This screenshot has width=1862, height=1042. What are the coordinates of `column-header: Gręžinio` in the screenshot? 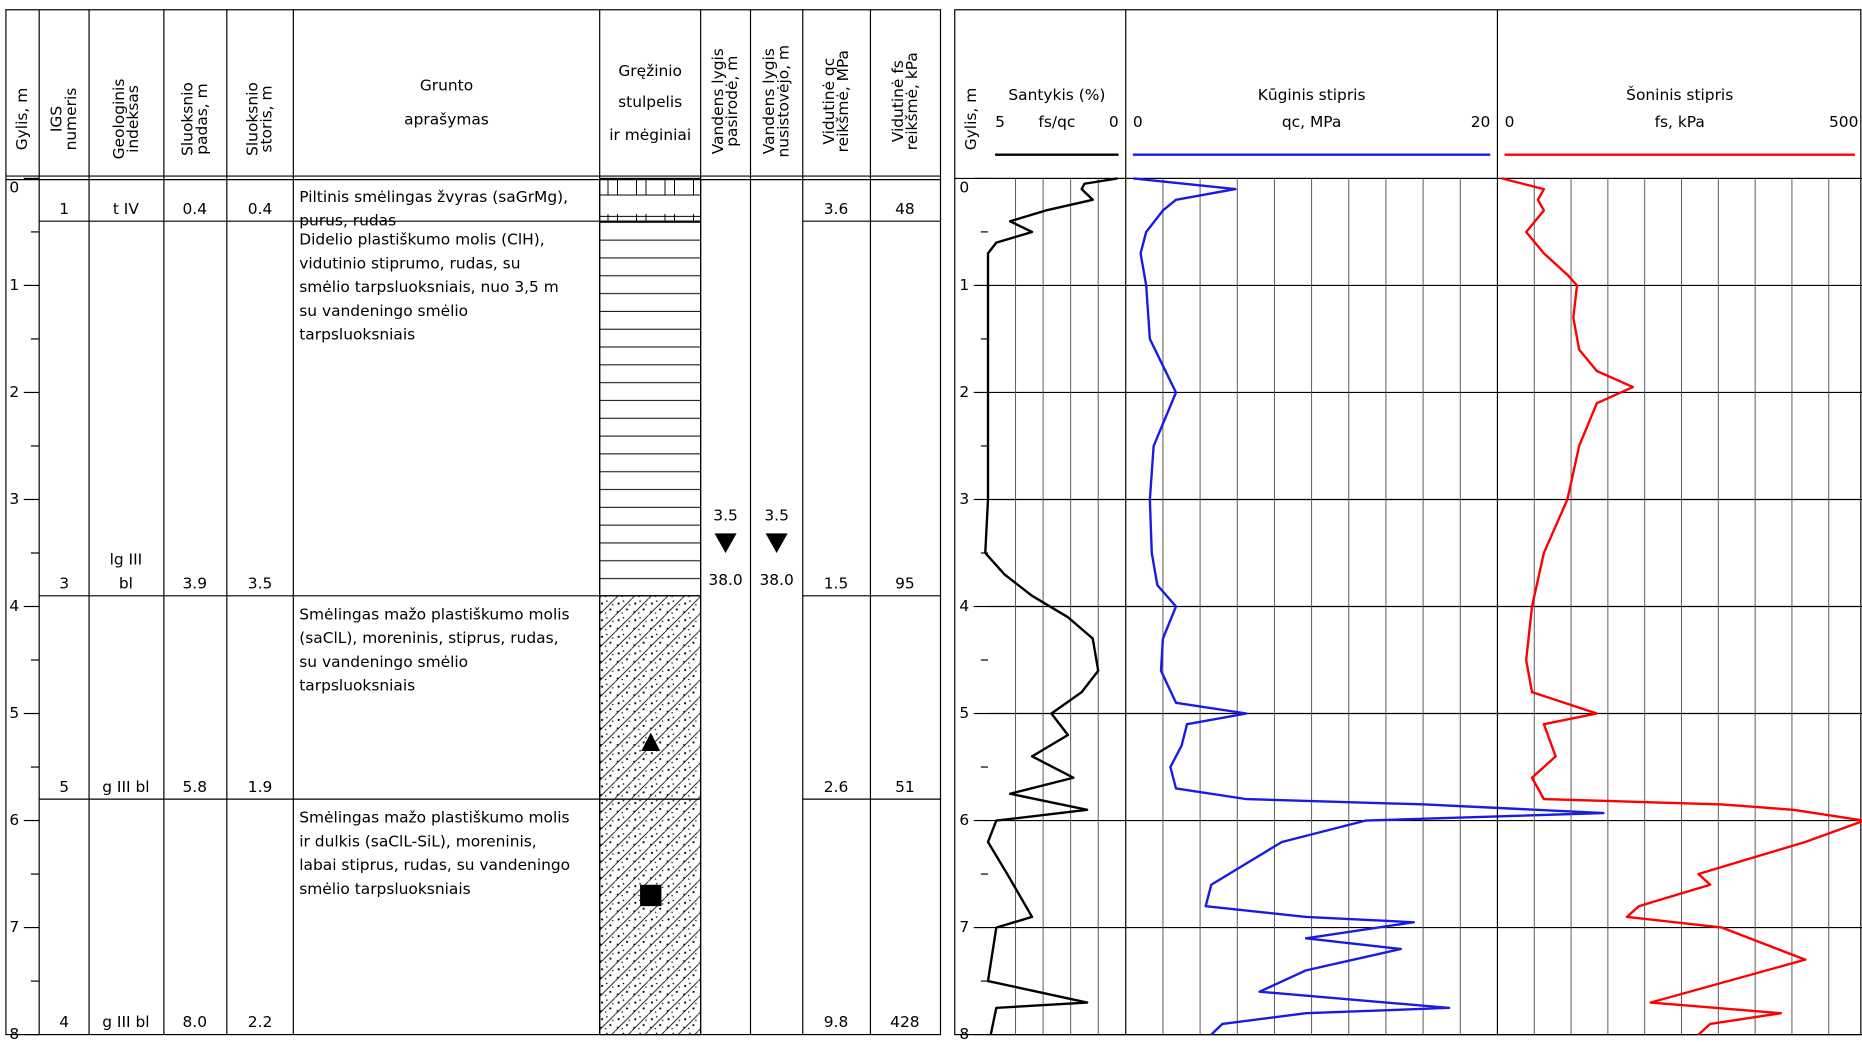 It's located at (650, 71).